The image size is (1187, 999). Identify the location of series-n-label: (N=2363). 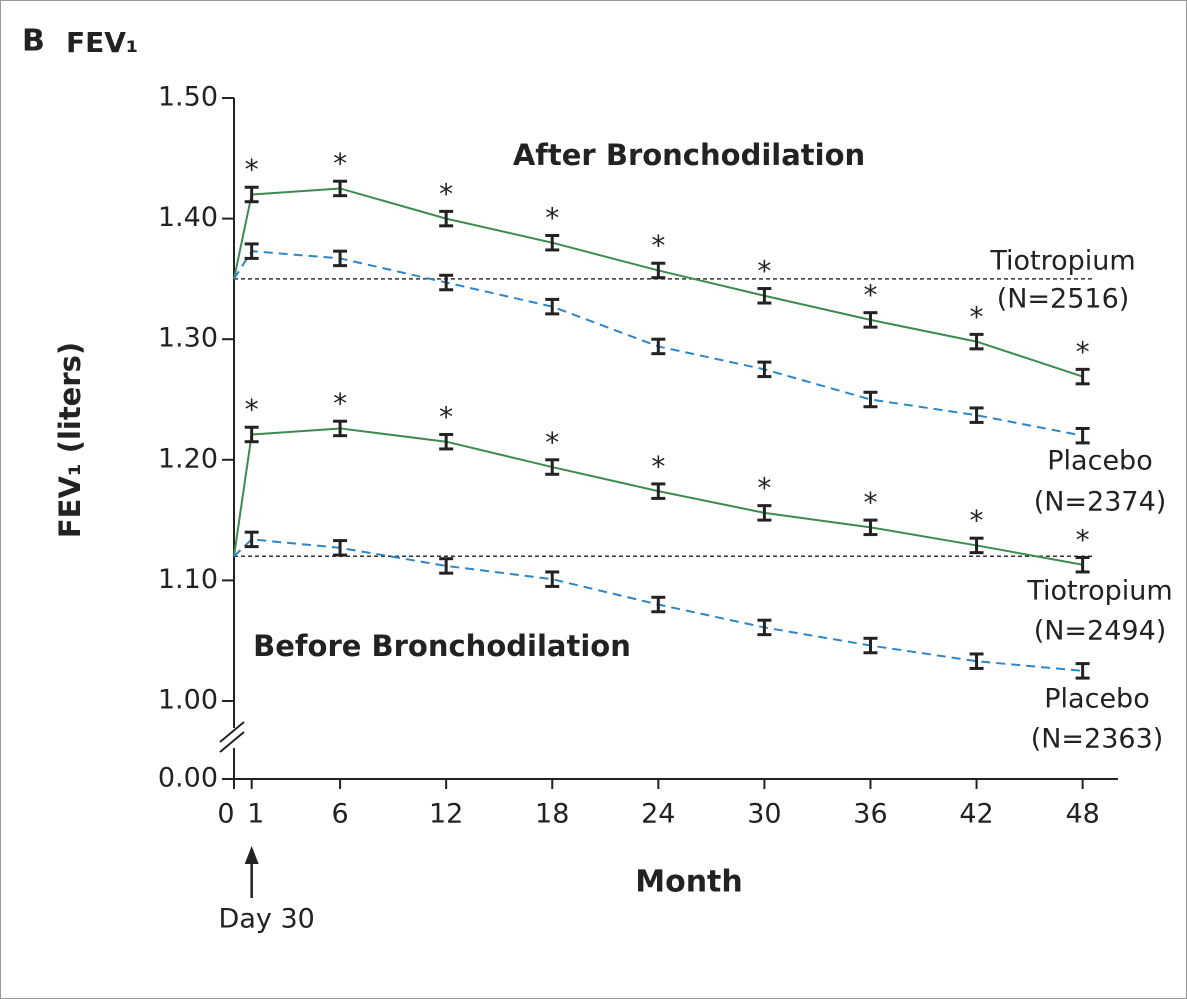
(1097, 739).